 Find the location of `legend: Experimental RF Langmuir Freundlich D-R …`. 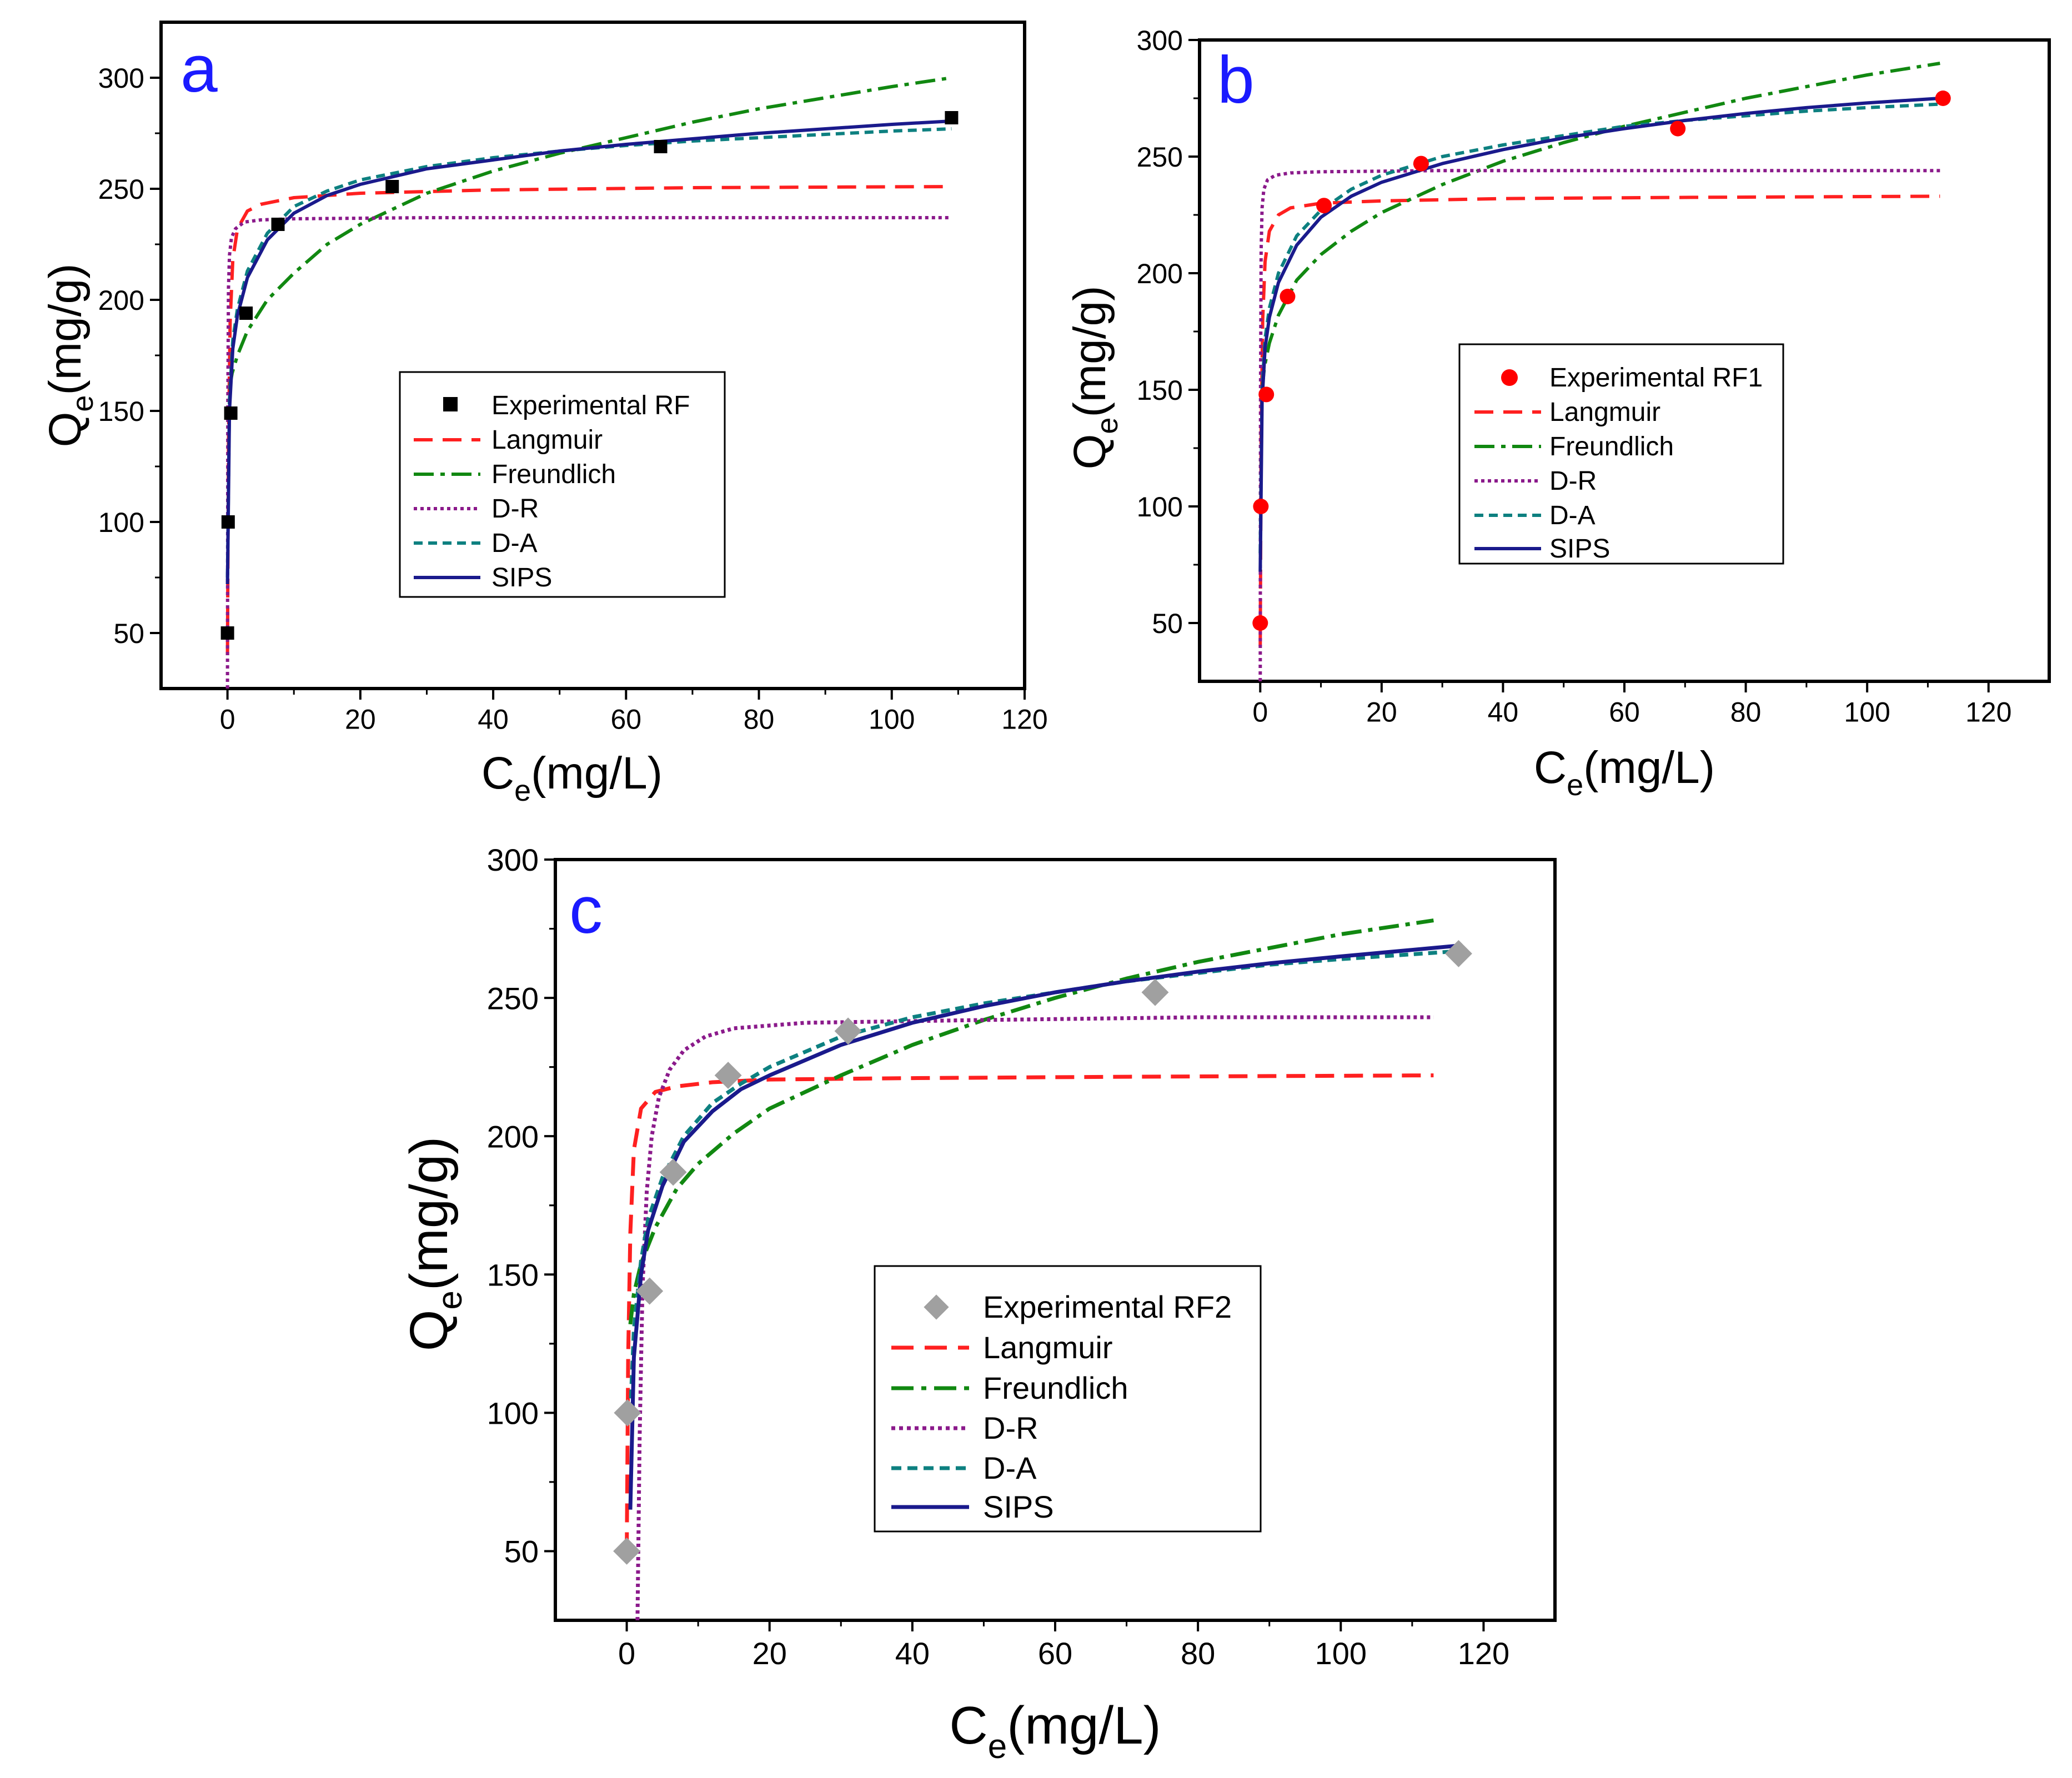

legend: Experimental RF Langmuir Freundlich D-R … is located at coordinates (562, 485).